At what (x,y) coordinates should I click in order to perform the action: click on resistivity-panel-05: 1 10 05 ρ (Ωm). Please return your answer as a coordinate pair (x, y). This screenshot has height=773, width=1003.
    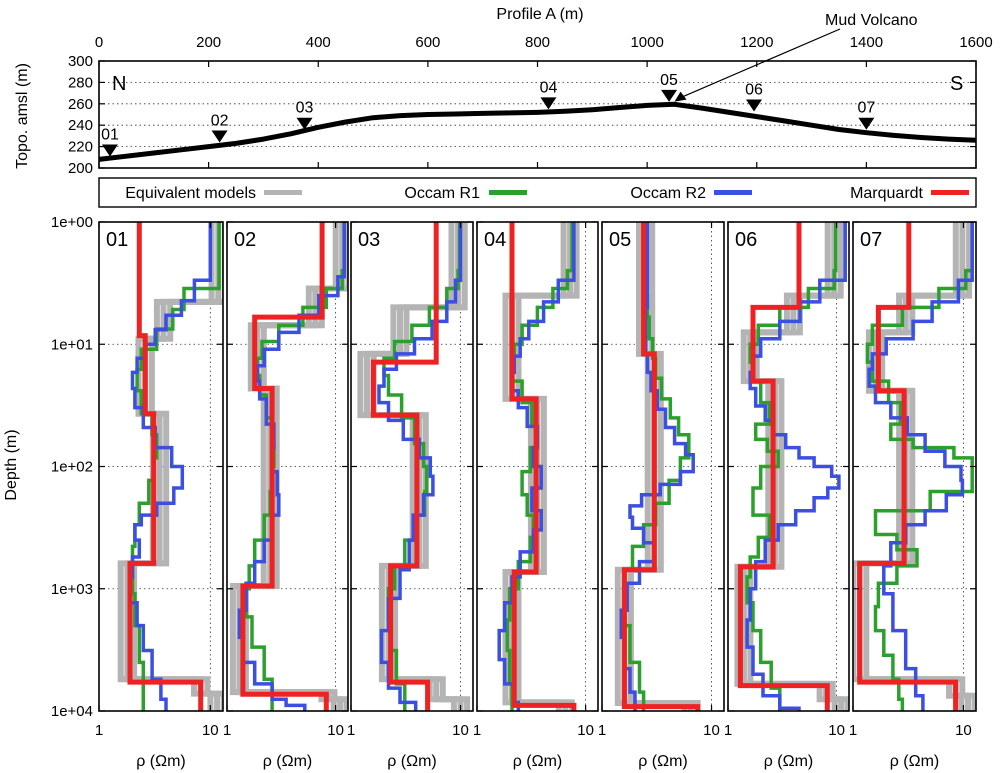
    Looking at the image, I should click on (661, 495).